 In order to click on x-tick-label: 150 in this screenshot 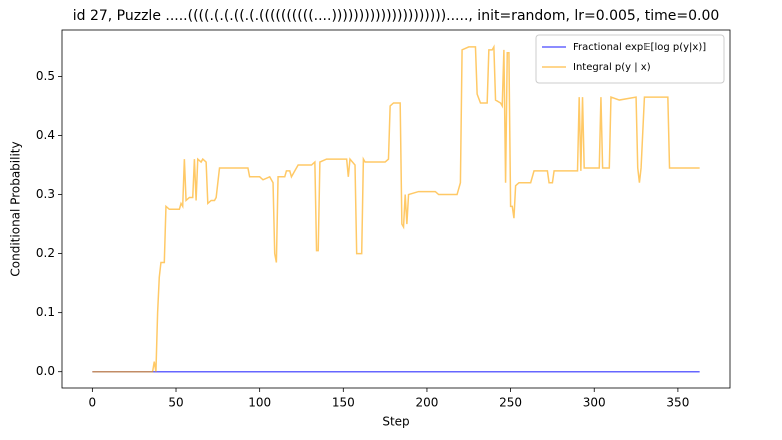, I will do `click(343, 403)`.